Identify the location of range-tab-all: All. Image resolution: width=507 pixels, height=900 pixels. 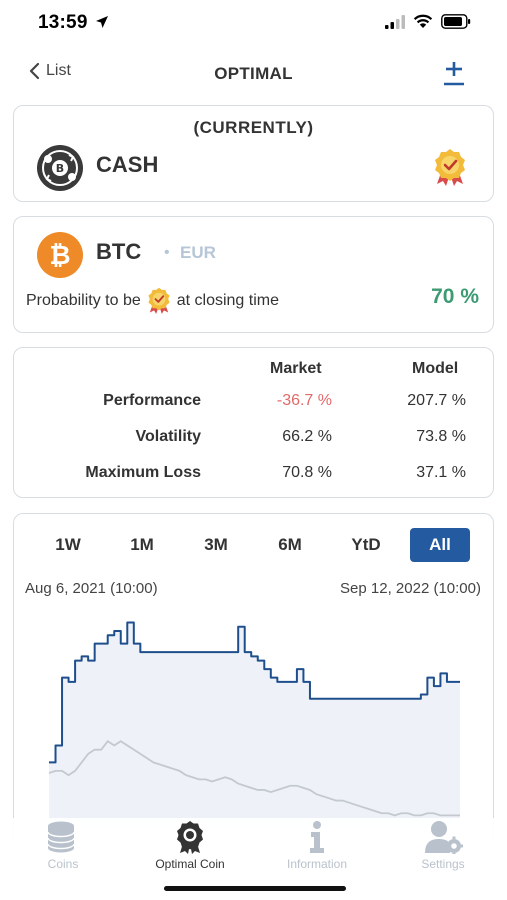
(440, 545).